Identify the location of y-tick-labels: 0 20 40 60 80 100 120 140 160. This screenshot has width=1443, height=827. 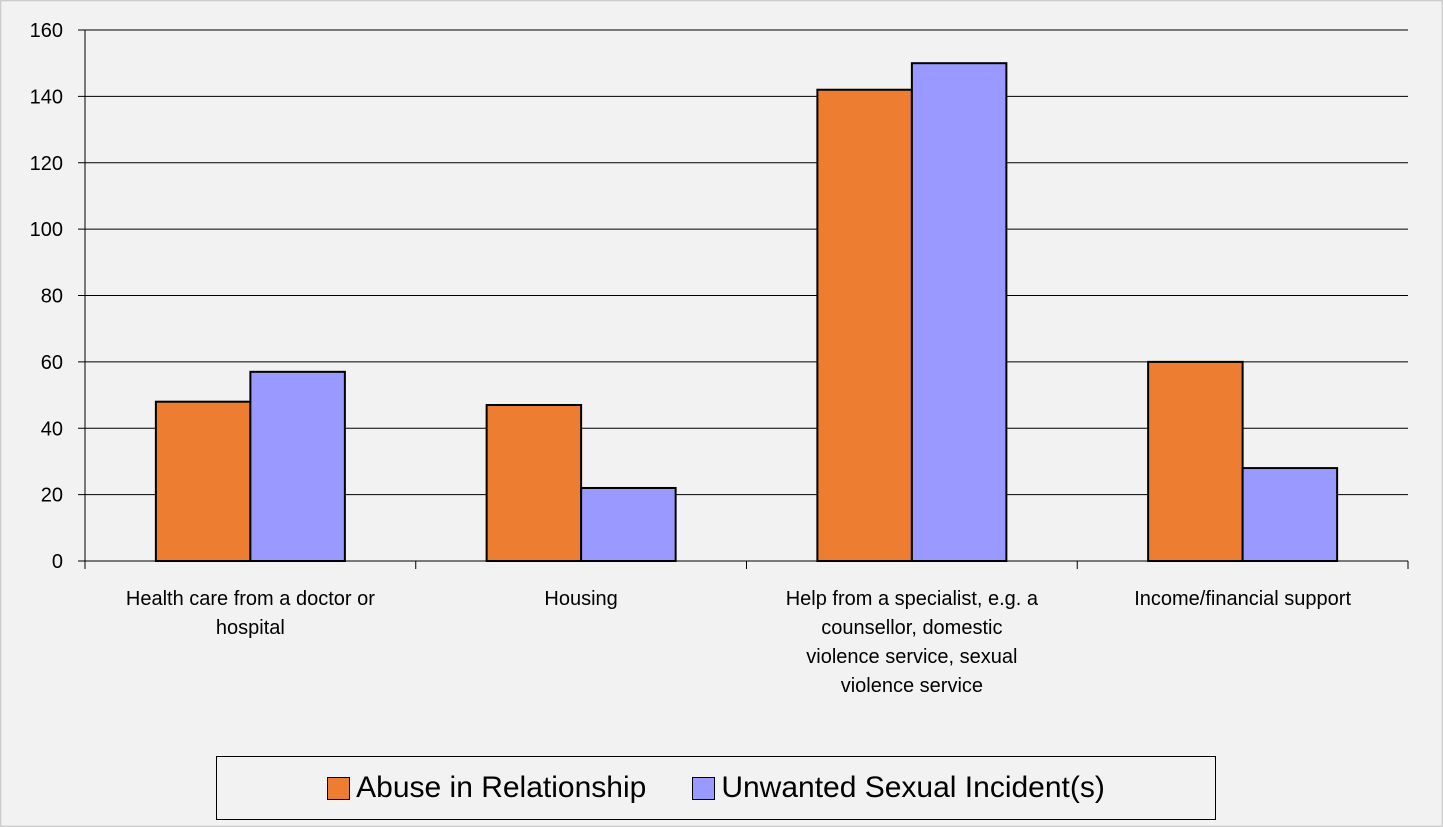
(46, 296).